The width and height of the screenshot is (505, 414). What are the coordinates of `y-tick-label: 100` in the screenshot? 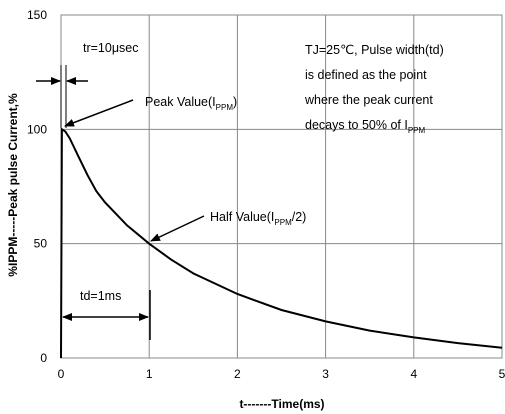 It's located at (37, 129).